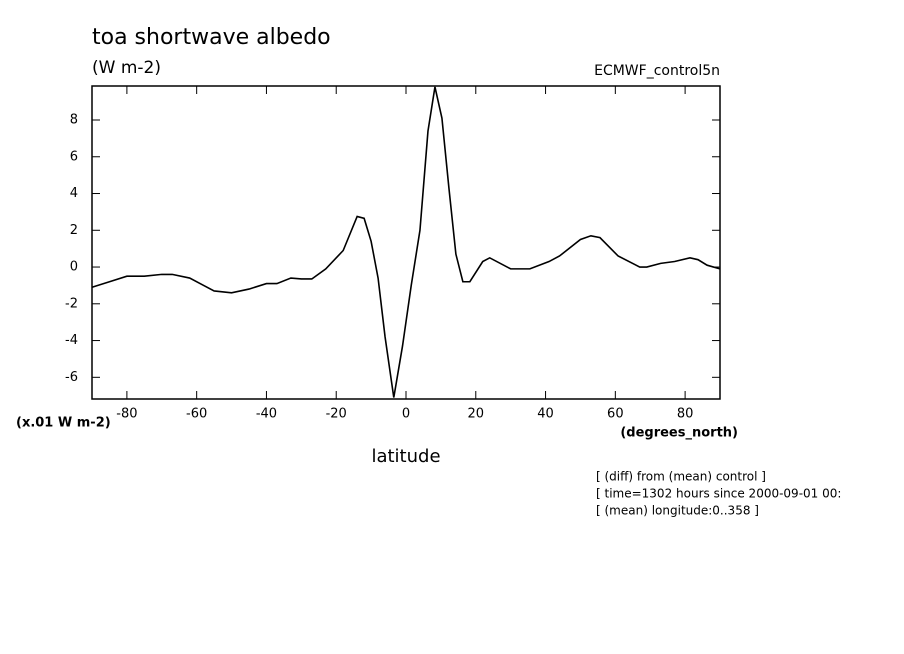 The image size is (904, 654). Describe the element at coordinates (71, 340) in the screenshot. I see `y-tick-label: -4` at that location.